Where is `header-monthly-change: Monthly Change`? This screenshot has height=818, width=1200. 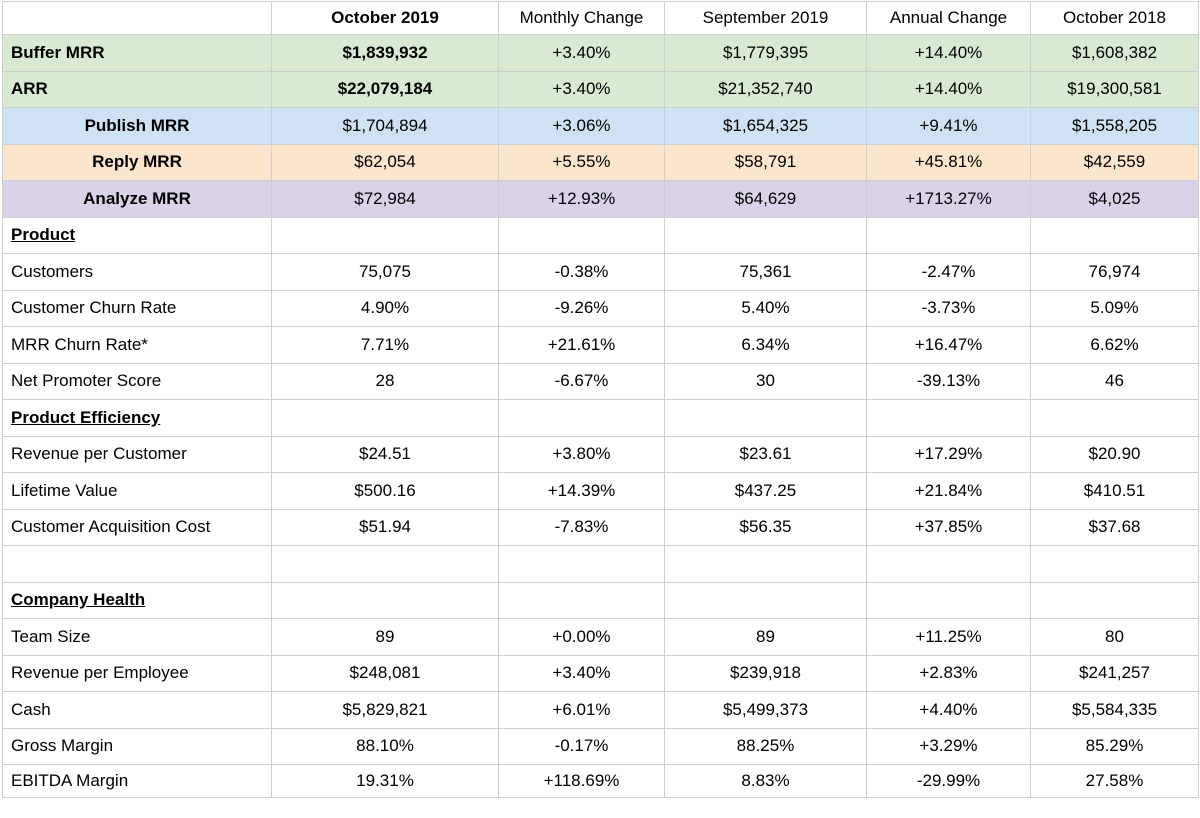
header-monthly-change: Monthly Change is located at coordinates (581, 18).